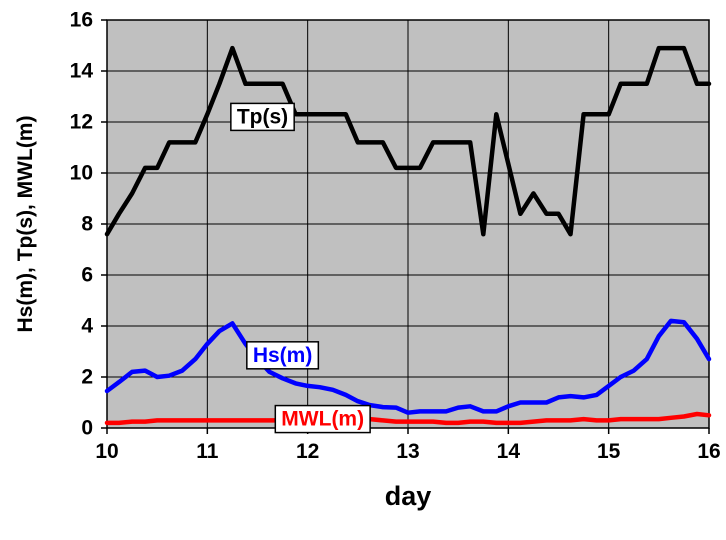 The height and width of the screenshot is (540, 726). What do you see at coordinates (87, 326) in the screenshot?
I see `y-tick-label: 4` at bounding box center [87, 326].